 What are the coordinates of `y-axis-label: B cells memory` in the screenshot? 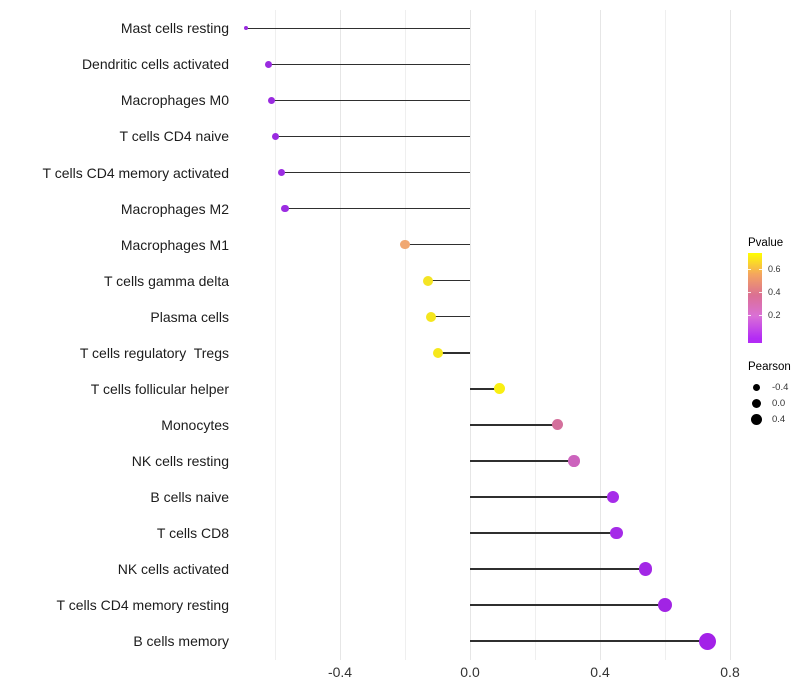 It's located at (181, 641).